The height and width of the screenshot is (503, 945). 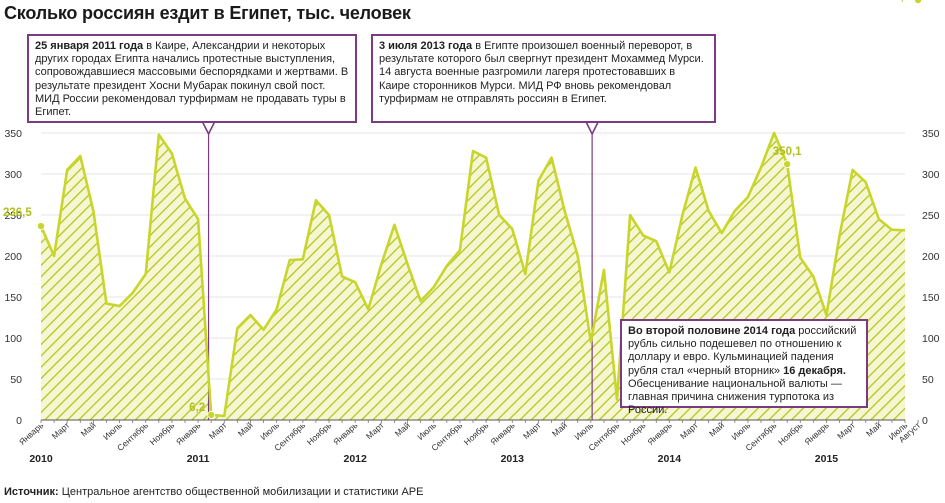 What do you see at coordinates (426, 46) in the screenshot?
I see `annotation-2013-date: 3 июля 2013 года` at bounding box center [426, 46].